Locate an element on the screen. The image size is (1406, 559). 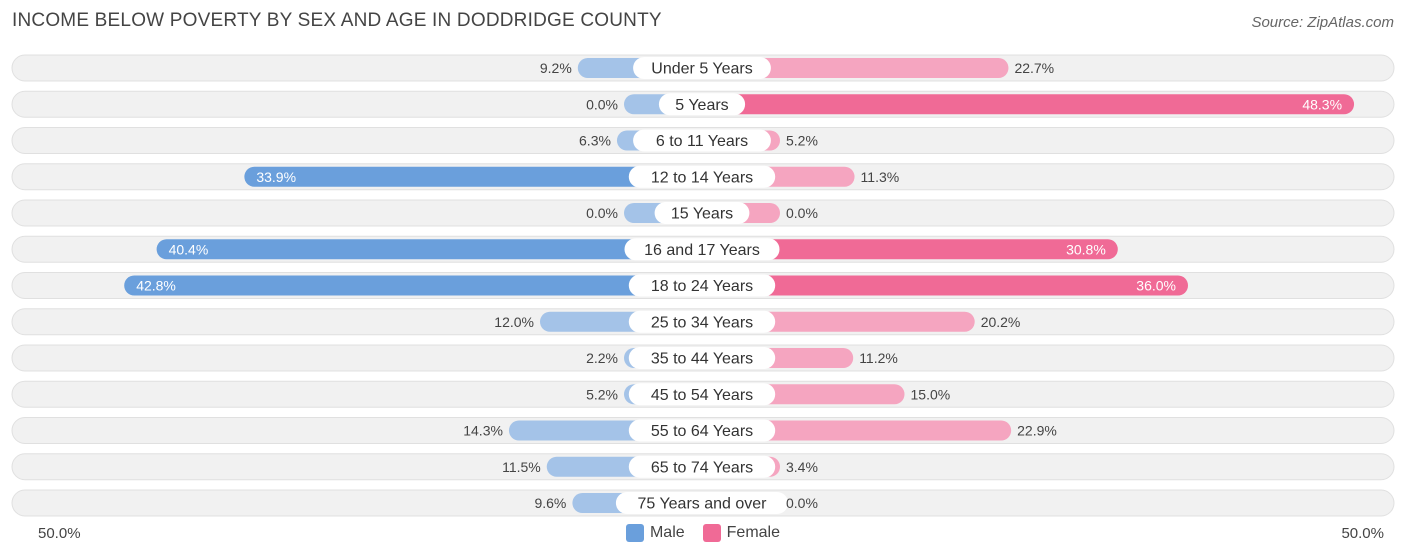
value-label-male: 40.4% is located at coordinates (189, 249).